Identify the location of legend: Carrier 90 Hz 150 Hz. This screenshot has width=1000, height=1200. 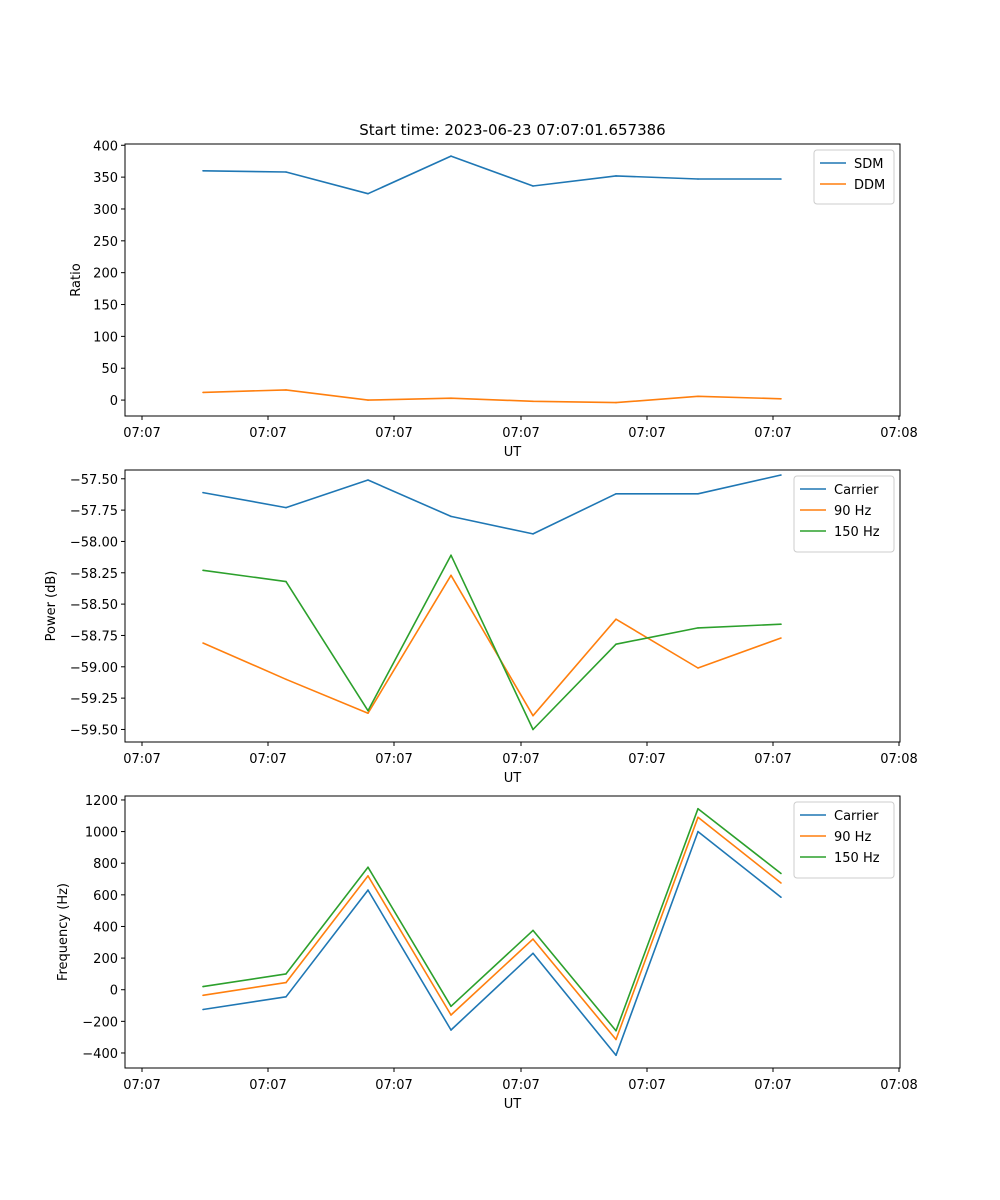
(844, 840).